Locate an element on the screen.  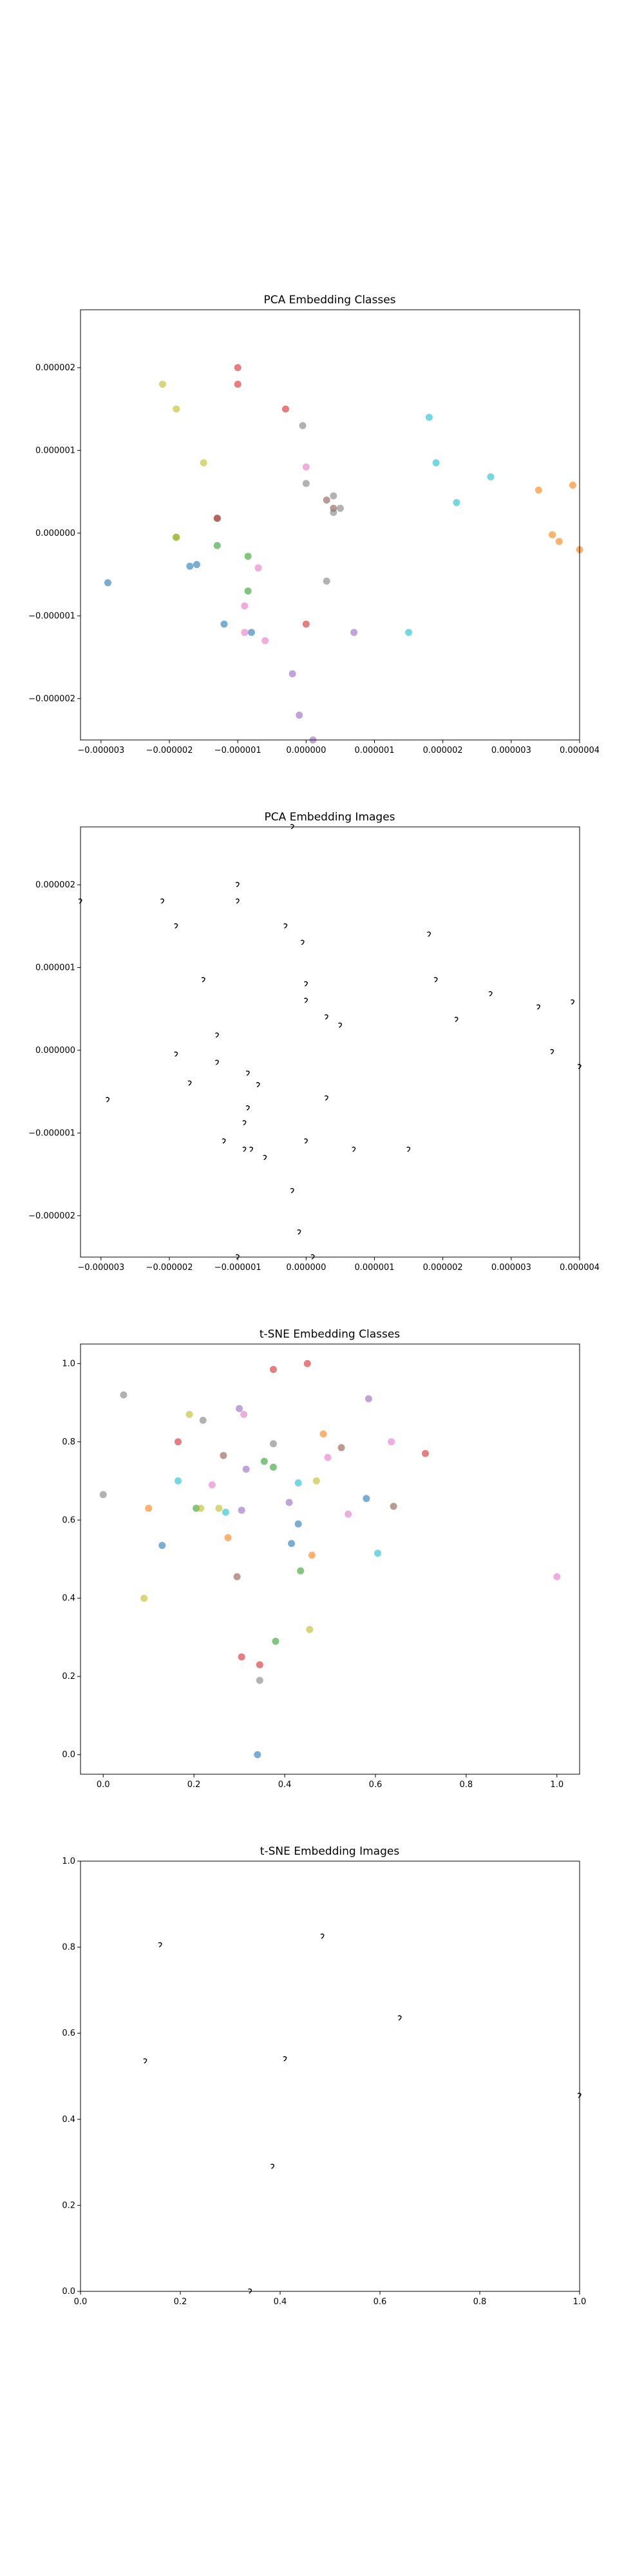
x-tick-label: 0.2 is located at coordinates (181, 2302).